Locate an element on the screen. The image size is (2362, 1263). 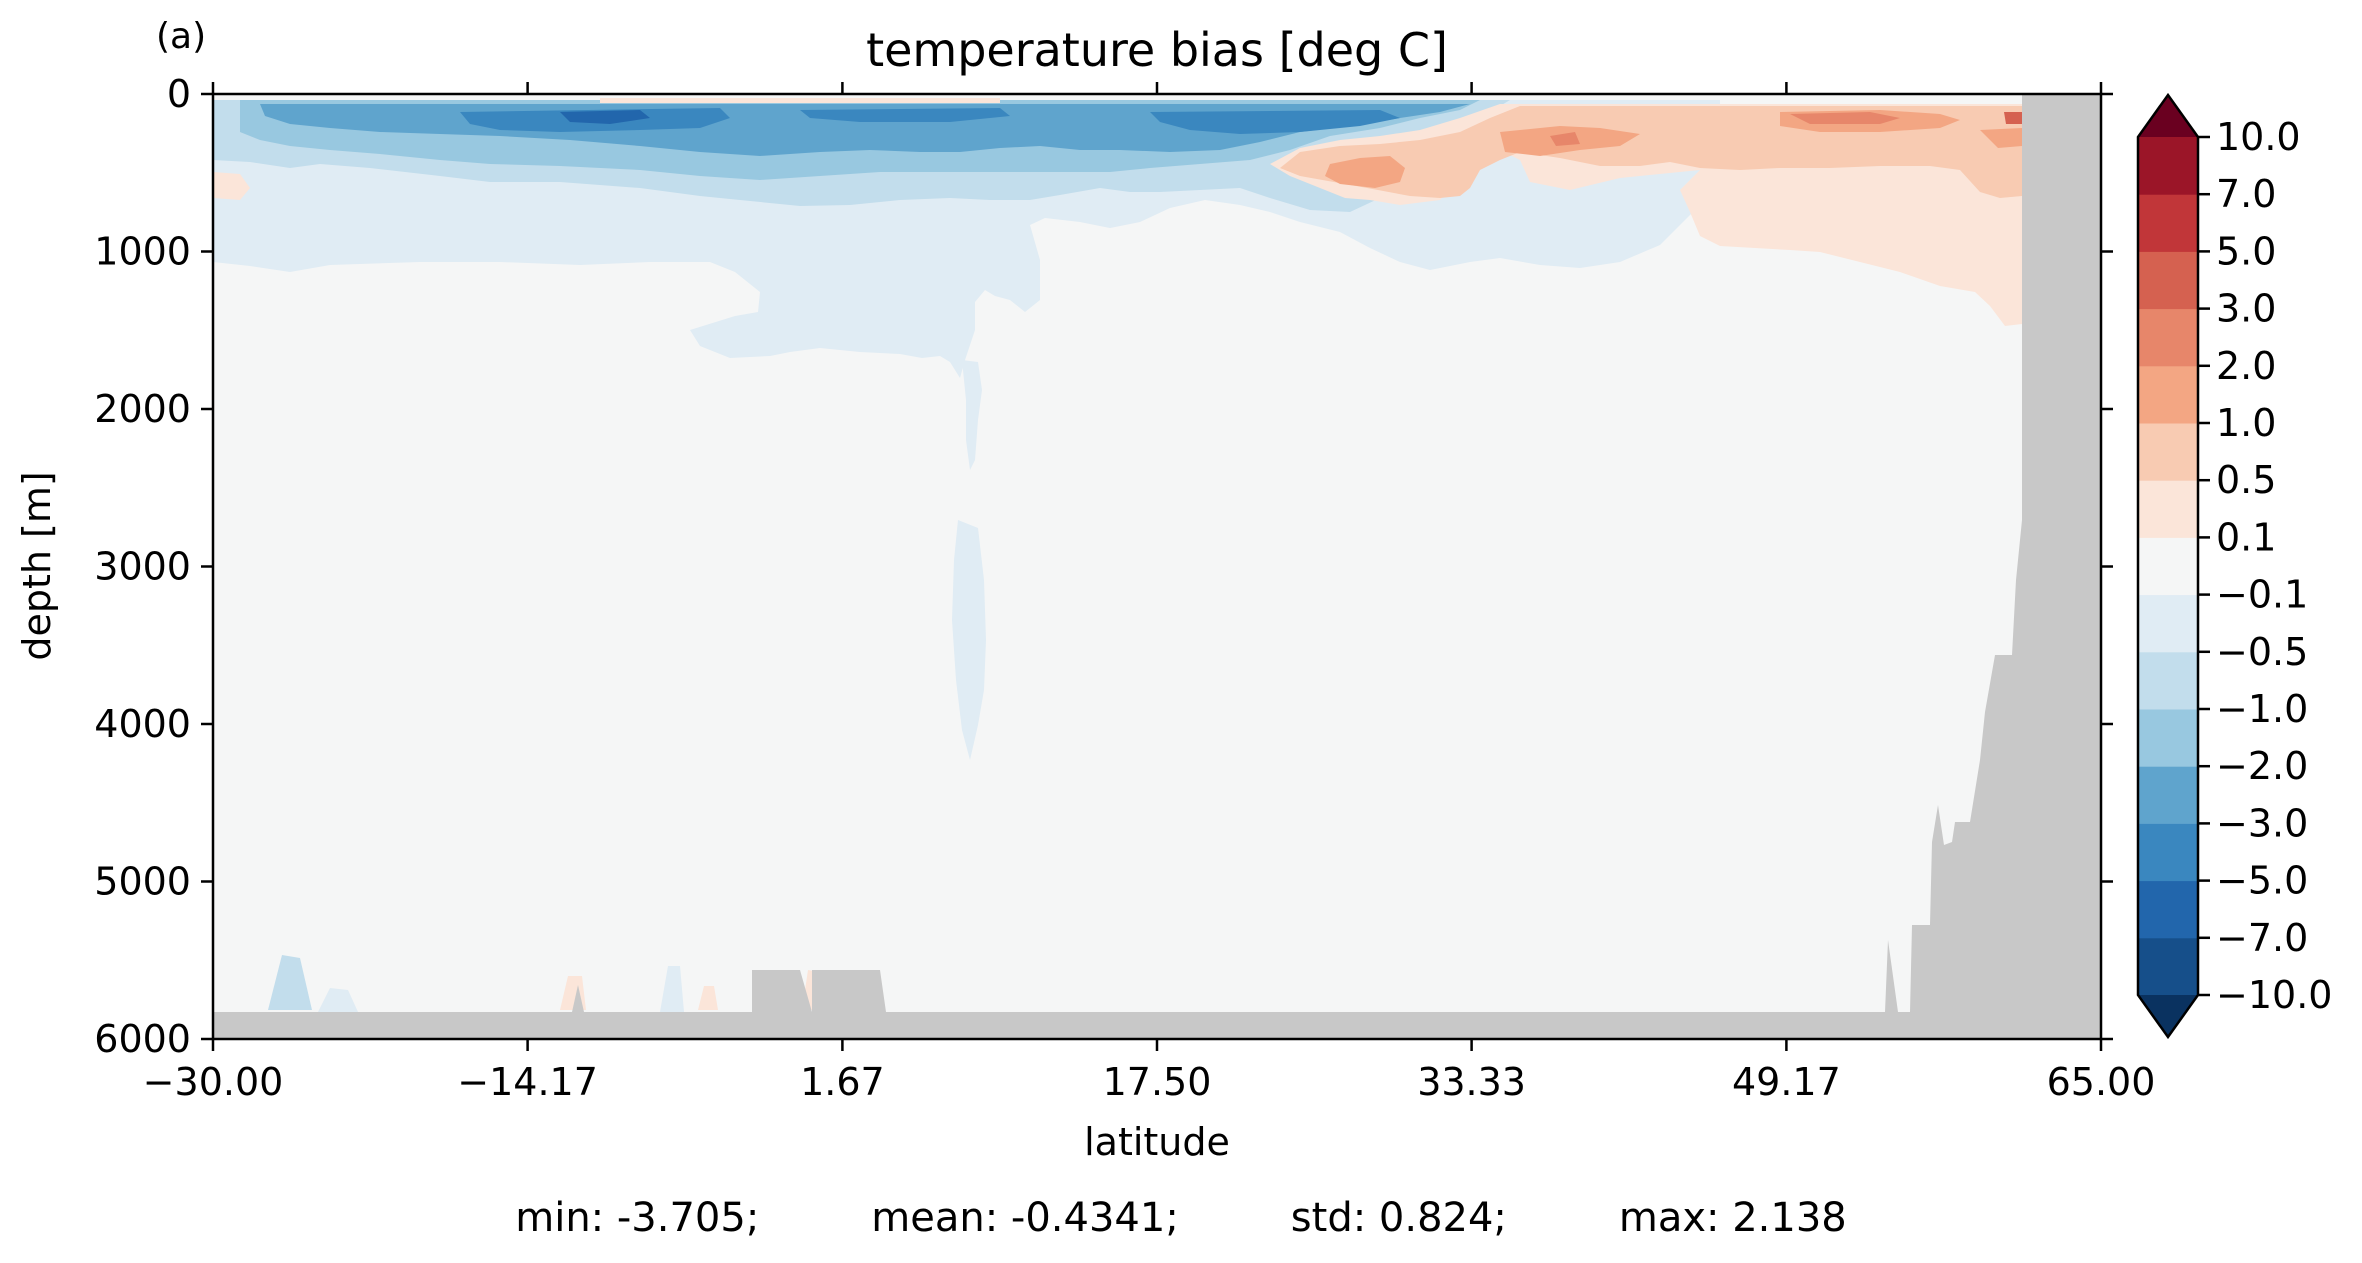
colorbar-tick-label: −1.0 is located at coordinates (2262, 709).